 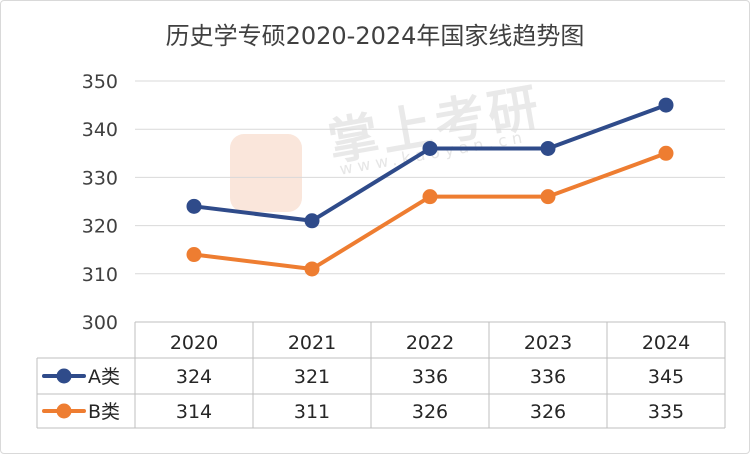 What do you see at coordinates (312, 412) in the screenshot?
I see `table-cell-value: 311` at bounding box center [312, 412].